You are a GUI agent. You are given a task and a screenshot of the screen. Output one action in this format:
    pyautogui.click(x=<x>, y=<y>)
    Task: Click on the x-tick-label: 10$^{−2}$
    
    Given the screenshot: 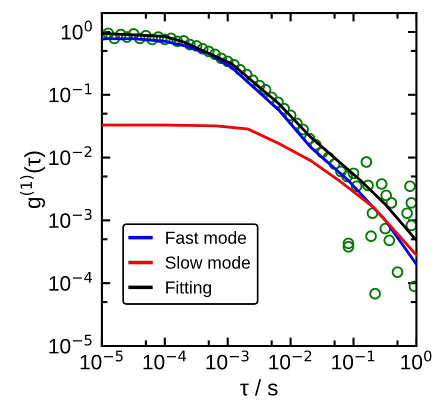 What is the action you would take?
    pyautogui.click(x=290, y=360)
    